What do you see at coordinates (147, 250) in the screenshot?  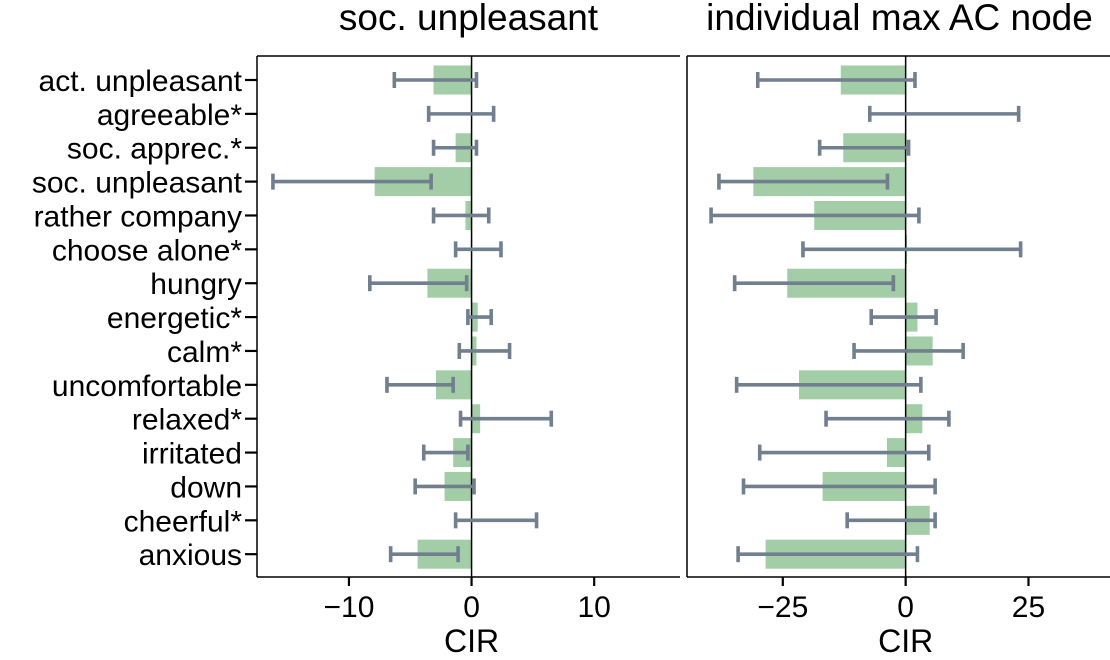 I see `y-tick-label: choose alone*` at bounding box center [147, 250].